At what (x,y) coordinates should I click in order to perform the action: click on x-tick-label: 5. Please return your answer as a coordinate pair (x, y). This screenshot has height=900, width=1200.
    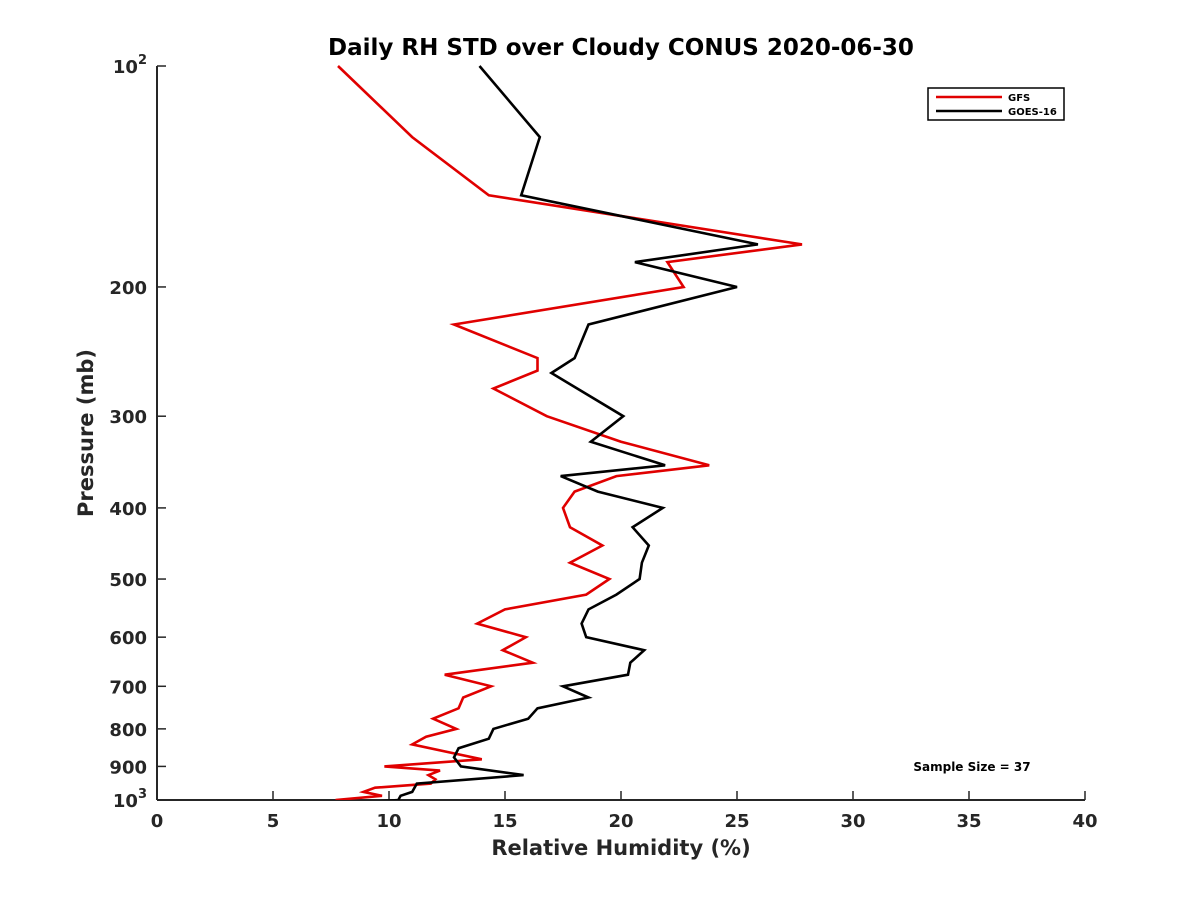
    Looking at the image, I should click on (273, 821).